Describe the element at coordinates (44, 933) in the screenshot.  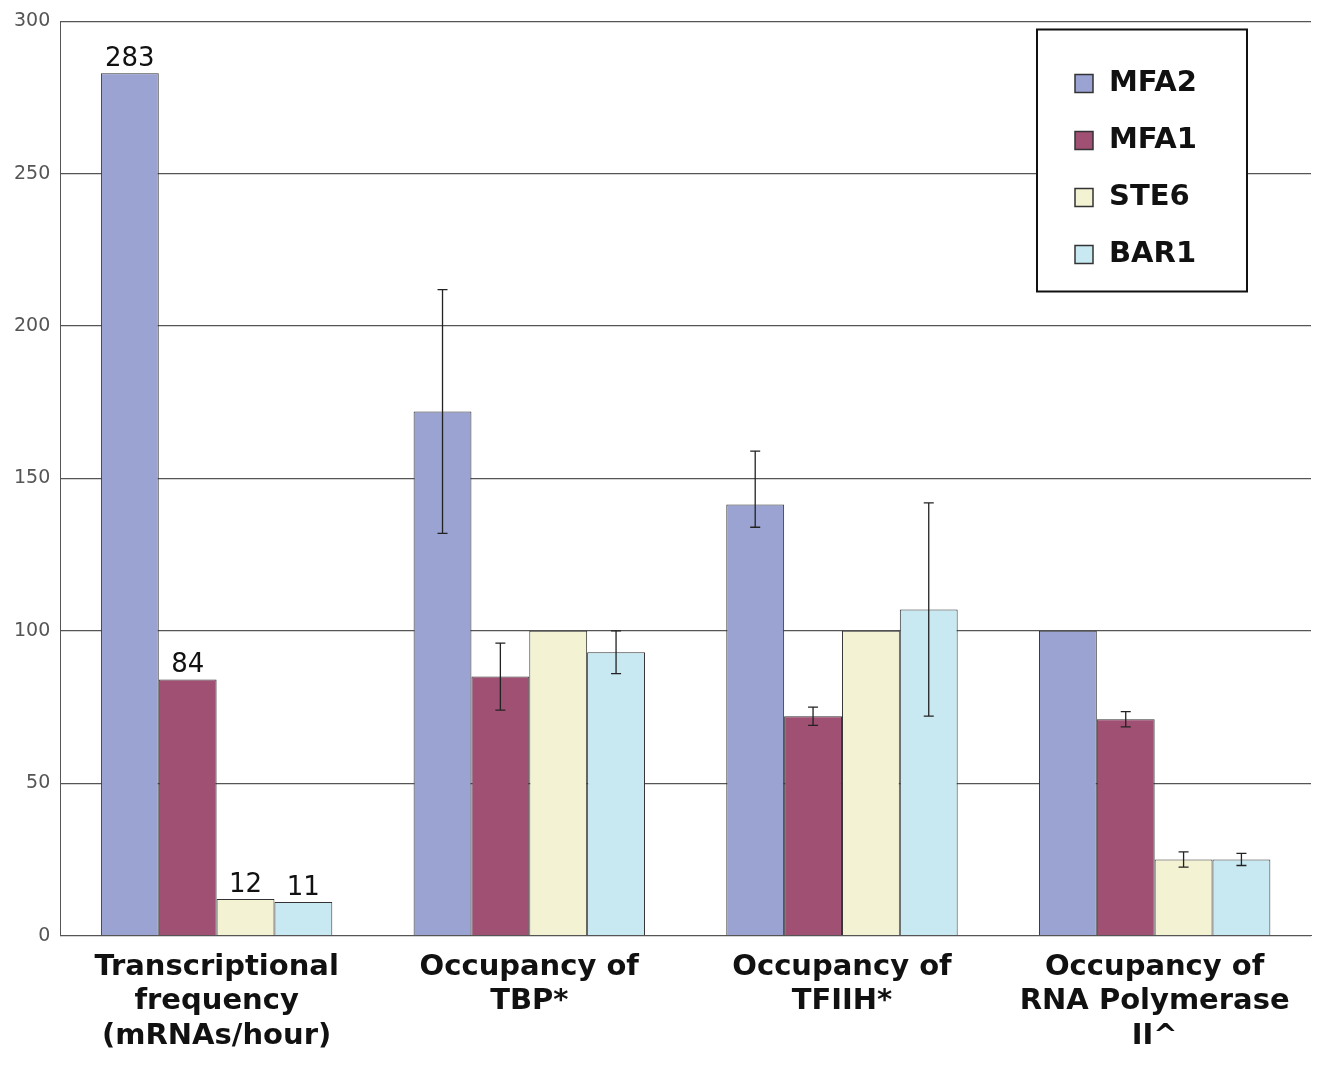
I see `y-tick-label: 0` at that location.